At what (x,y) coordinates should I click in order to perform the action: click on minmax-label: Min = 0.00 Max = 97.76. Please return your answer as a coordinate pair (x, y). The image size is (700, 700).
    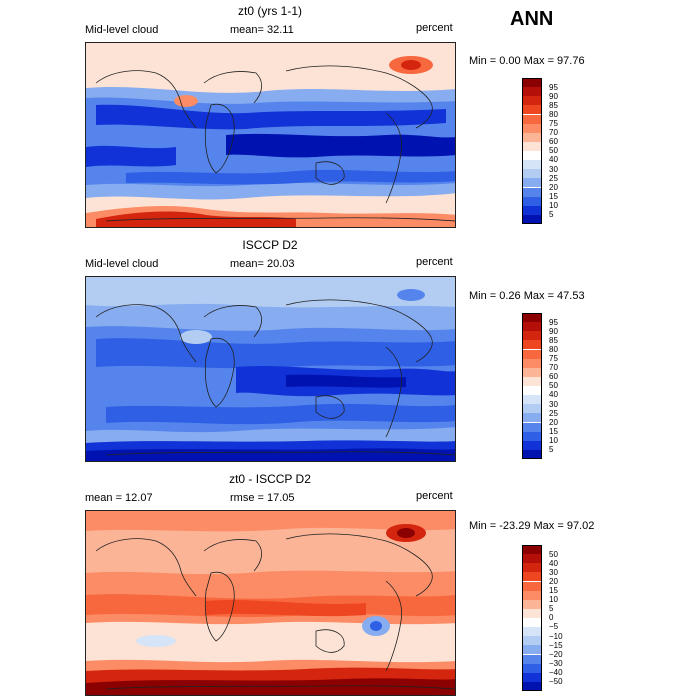
    Looking at the image, I should click on (527, 61).